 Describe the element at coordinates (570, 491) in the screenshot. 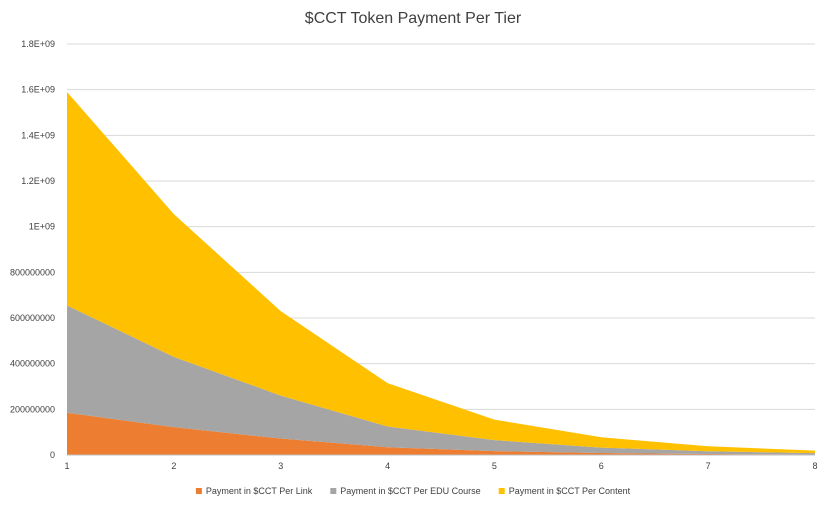

I see `legend-label: Payment in $CCT Per Content` at that location.